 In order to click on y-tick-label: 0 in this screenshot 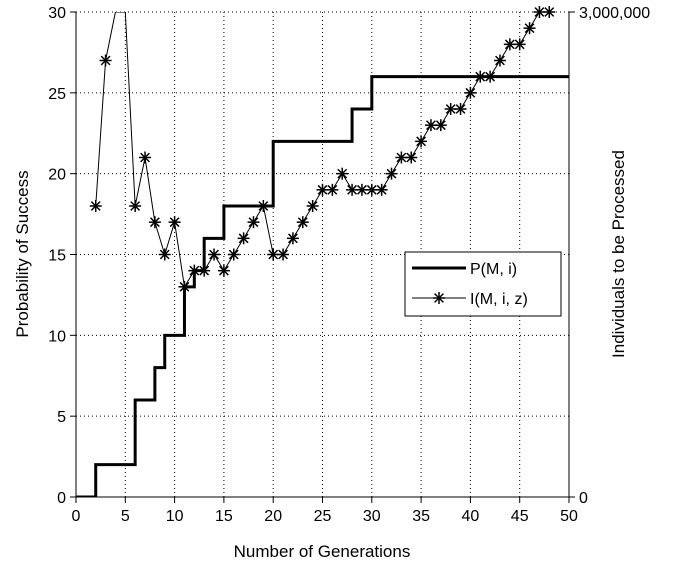, I will do `click(61, 498)`.